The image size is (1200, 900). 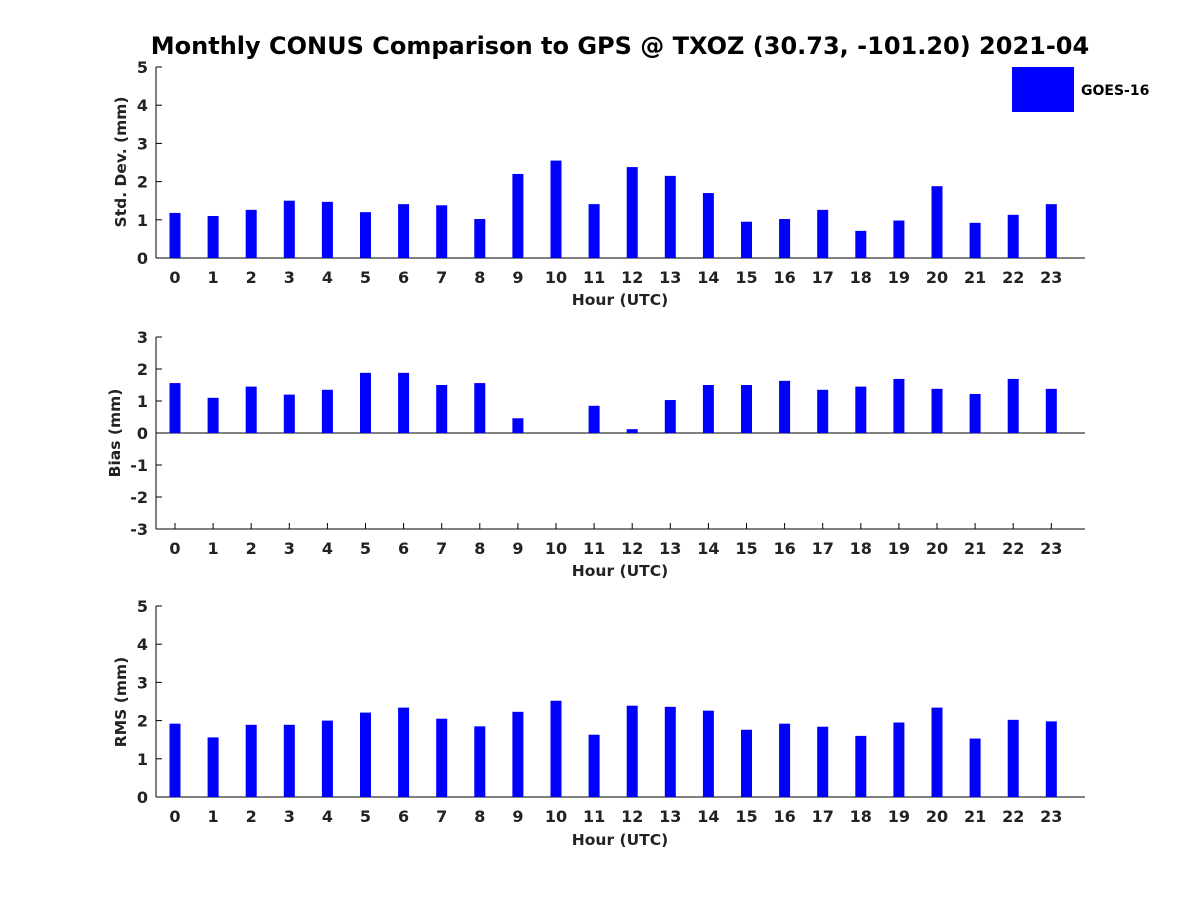 I want to click on bias-x-tick-label: 14, so click(x=708, y=548).